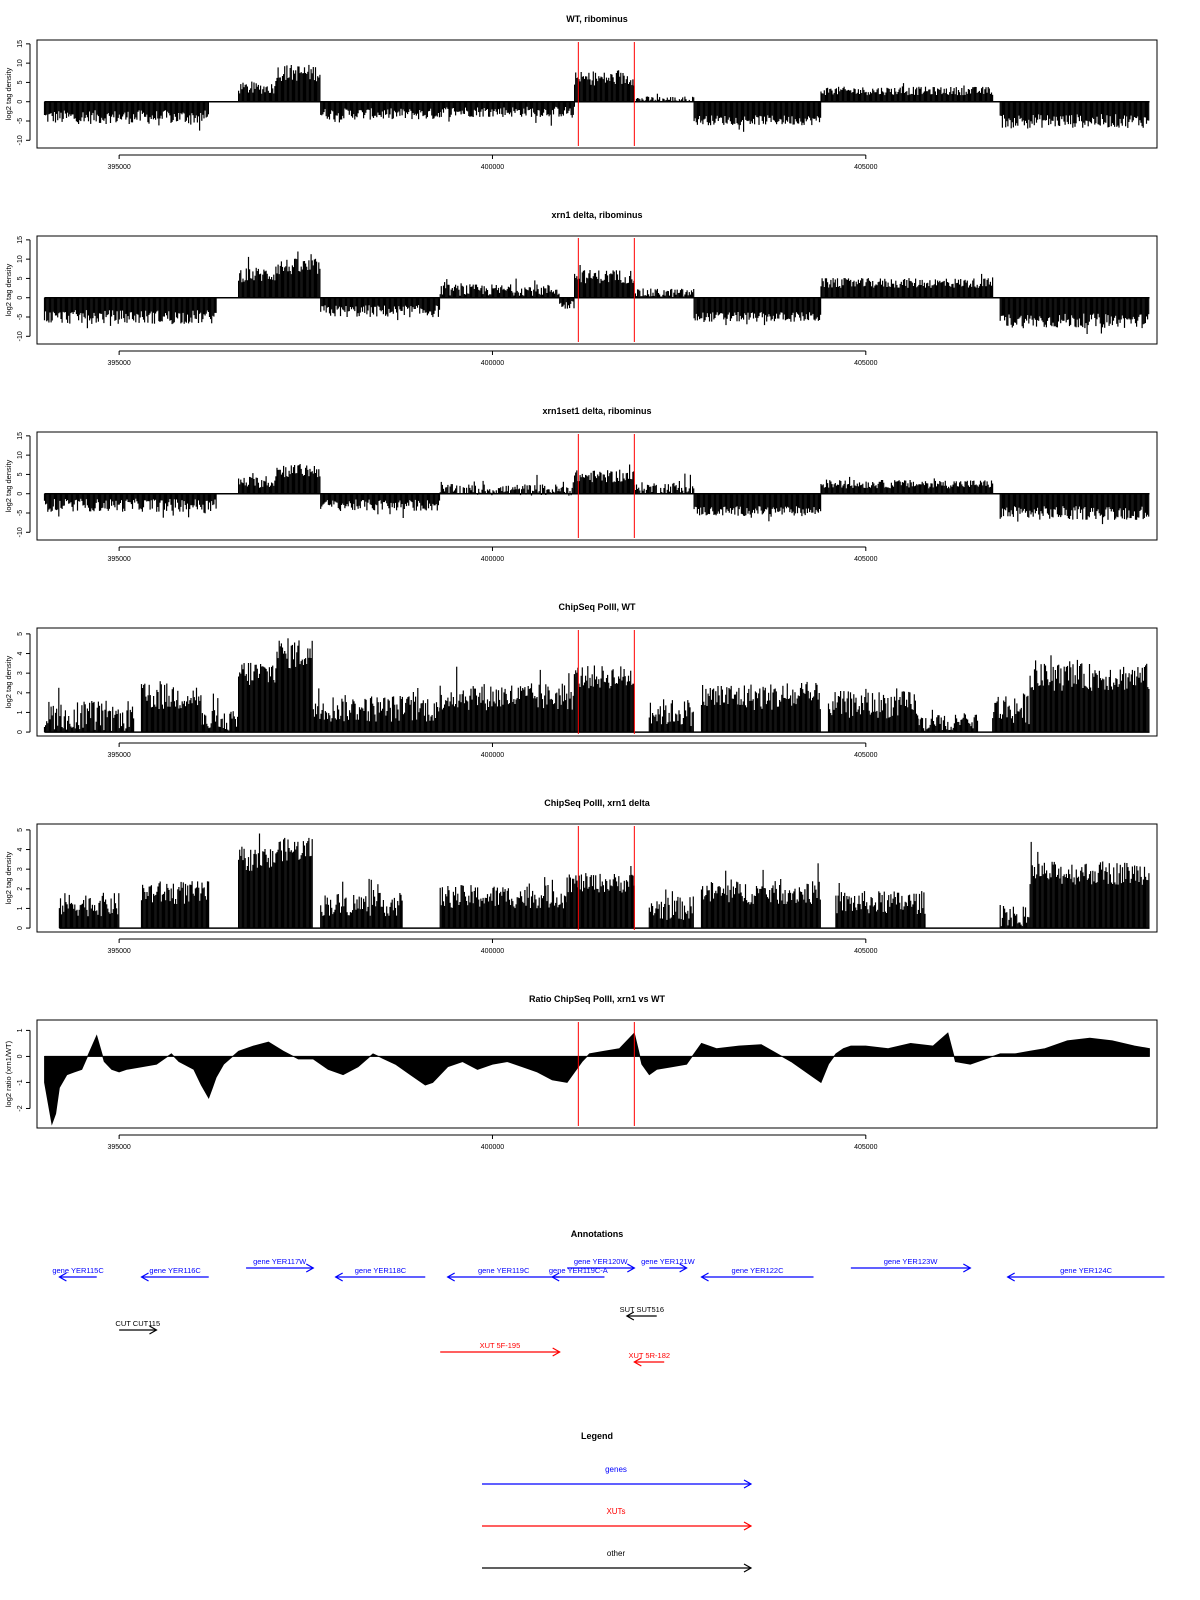 The width and height of the screenshot is (1200, 1600). What do you see at coordinates (381, 1270) in the screenshot?
I see `gene-label: gene YER118C` at bounding box center [381, 1270].